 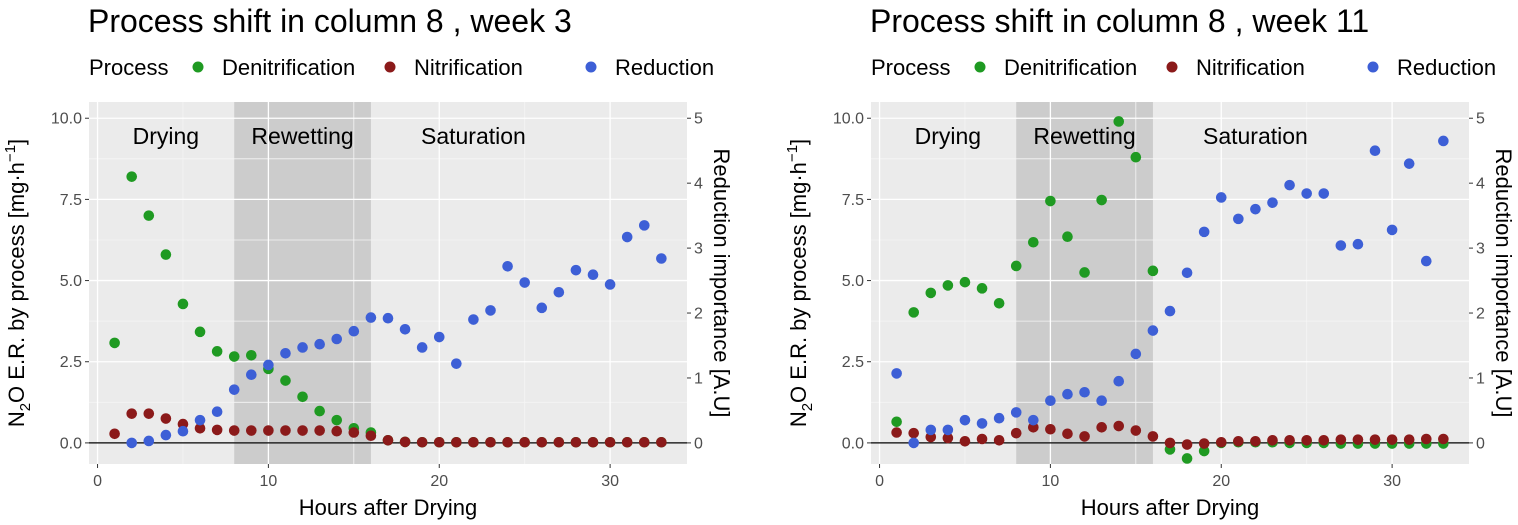 What do you see at coordinates (330, 21) in the screenshot?
I see `chart-title: Process shift in column 8 , week 3` at bounding box center [330, 21].